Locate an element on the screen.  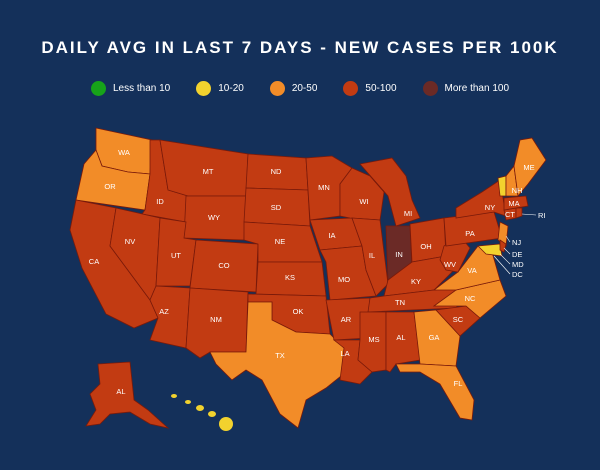
state-il is located at coordinates (370, 257).